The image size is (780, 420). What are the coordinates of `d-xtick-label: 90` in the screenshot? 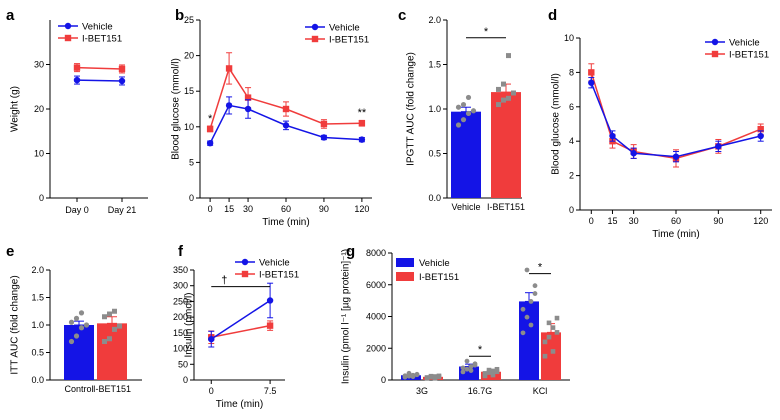 It's located at (718, 221).